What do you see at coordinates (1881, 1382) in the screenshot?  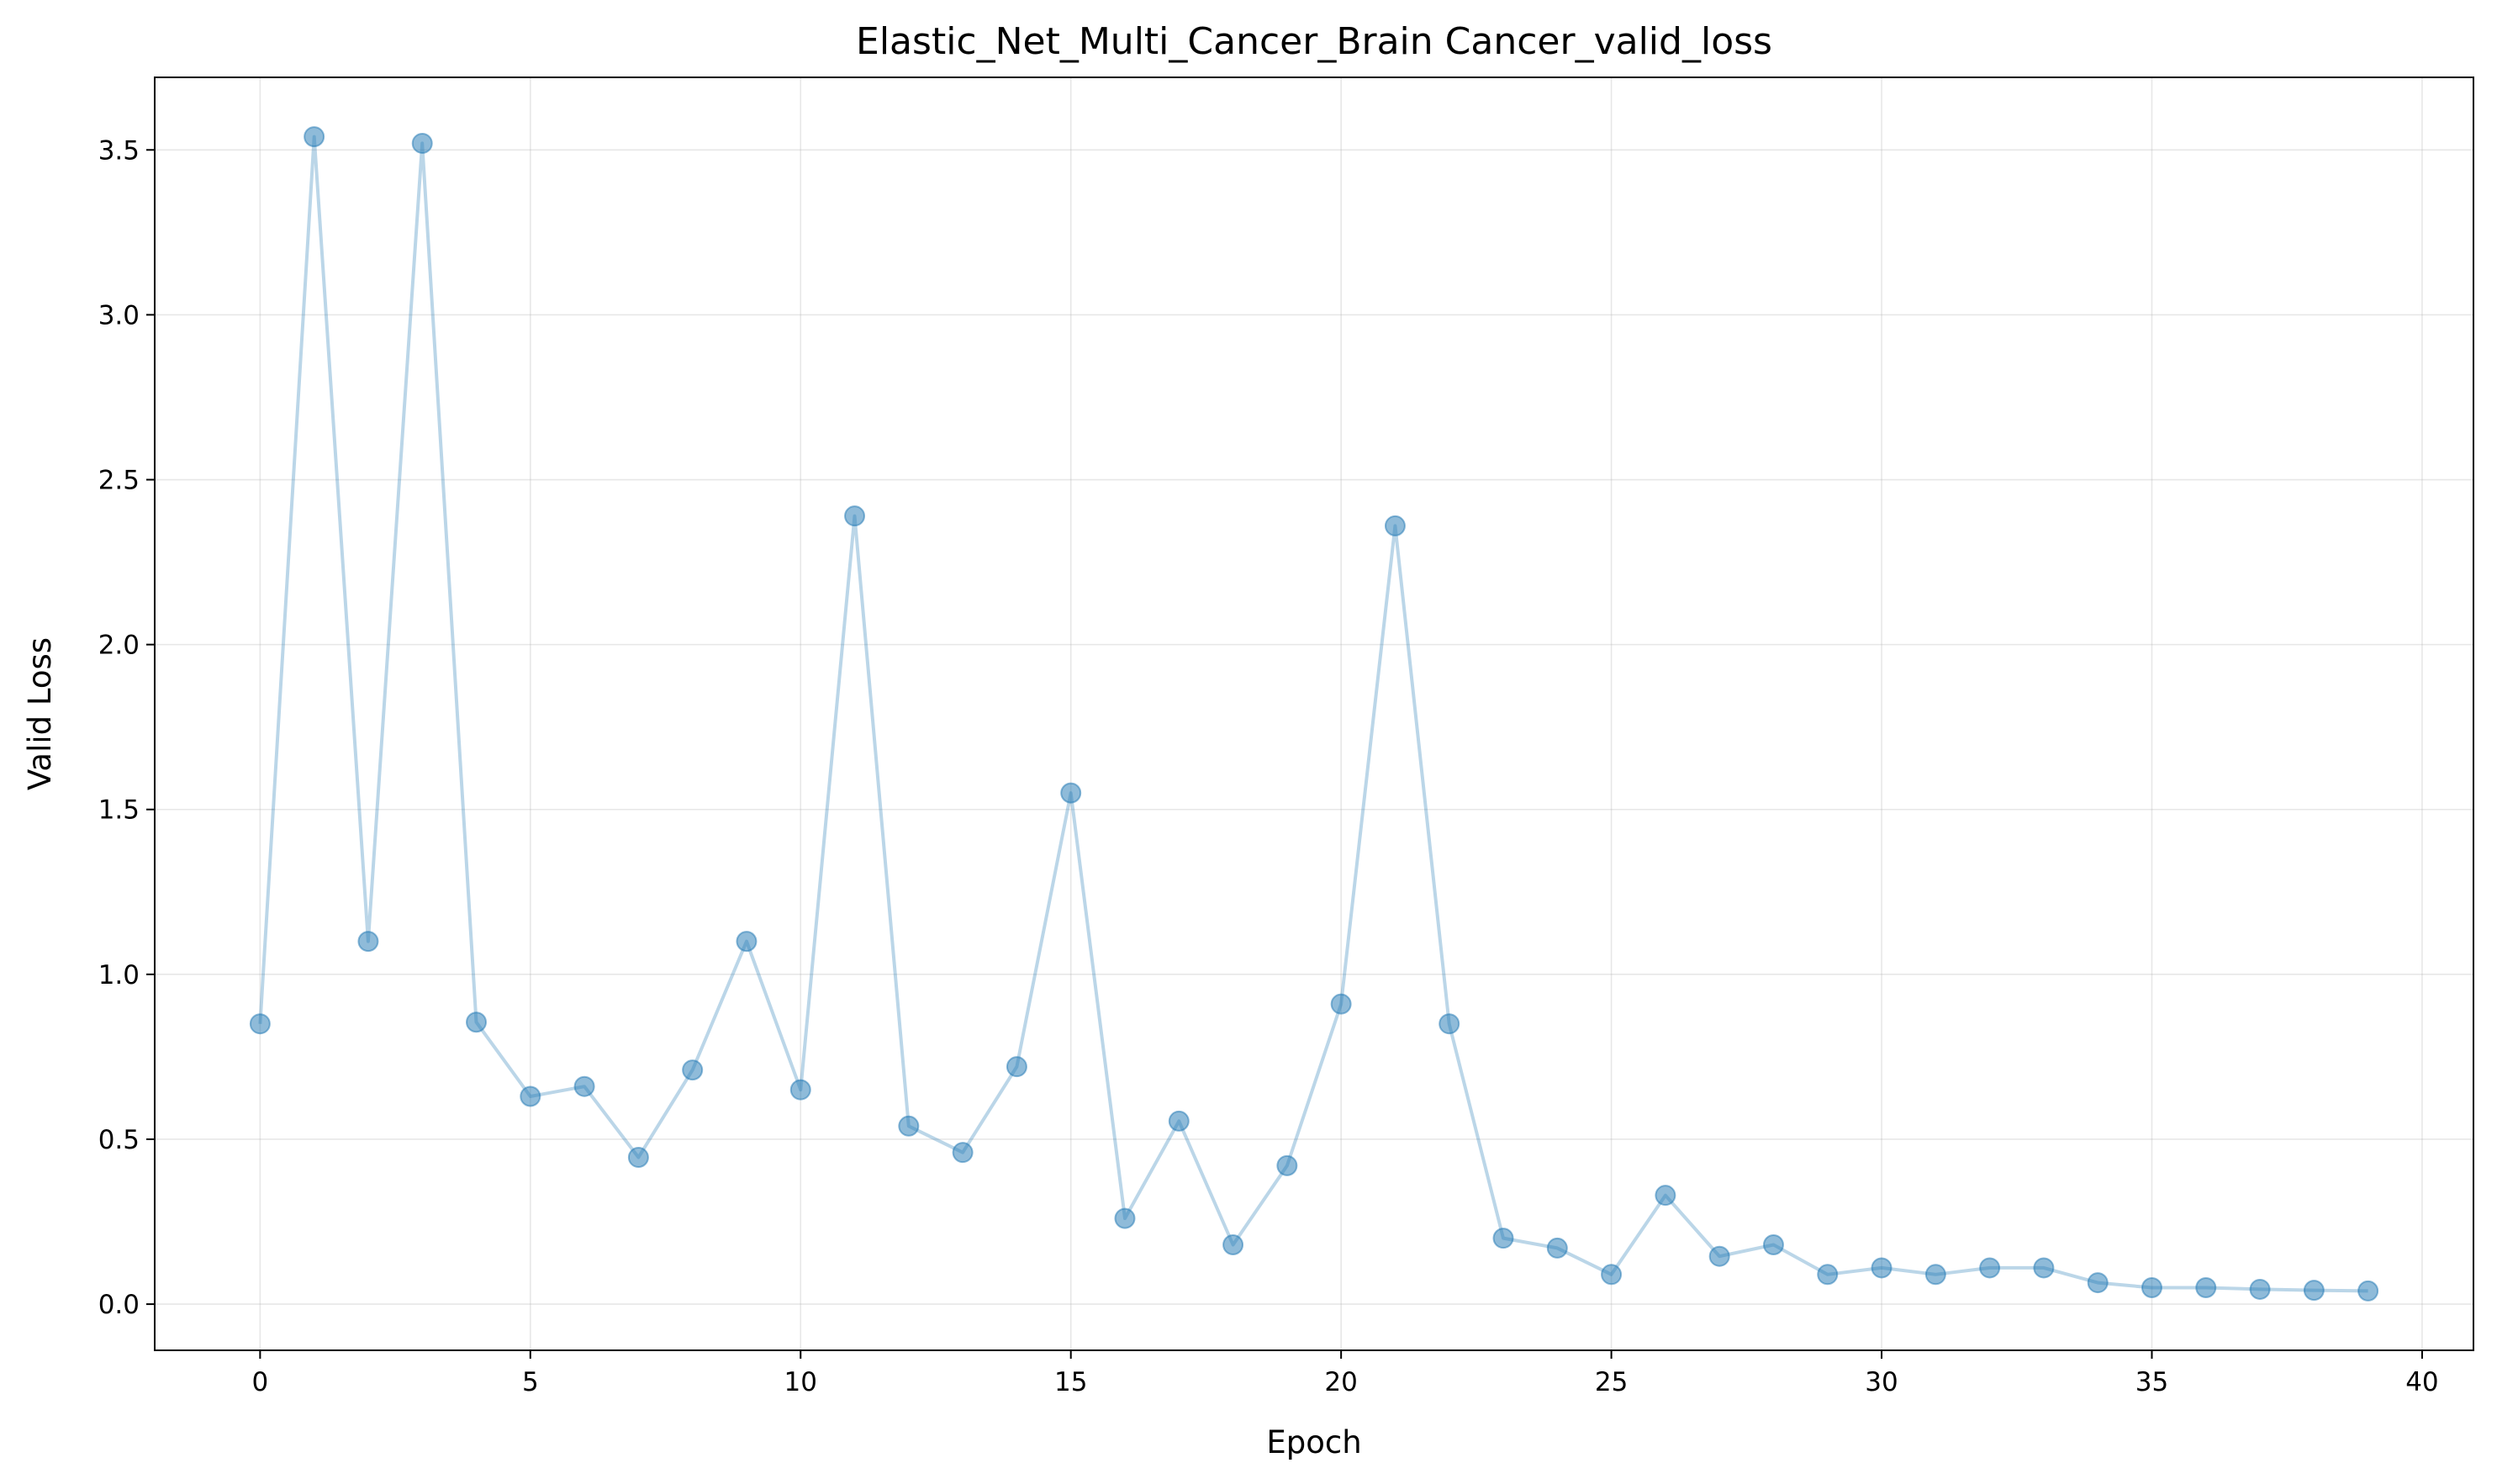 I see `x-tick-label: 30` at bounding box center [1881, 1382].